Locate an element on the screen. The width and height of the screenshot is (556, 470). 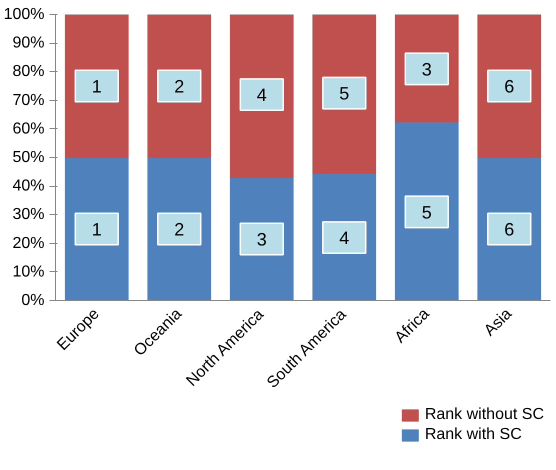
y-tick-label: 30% is located at coordinates (28, 215).